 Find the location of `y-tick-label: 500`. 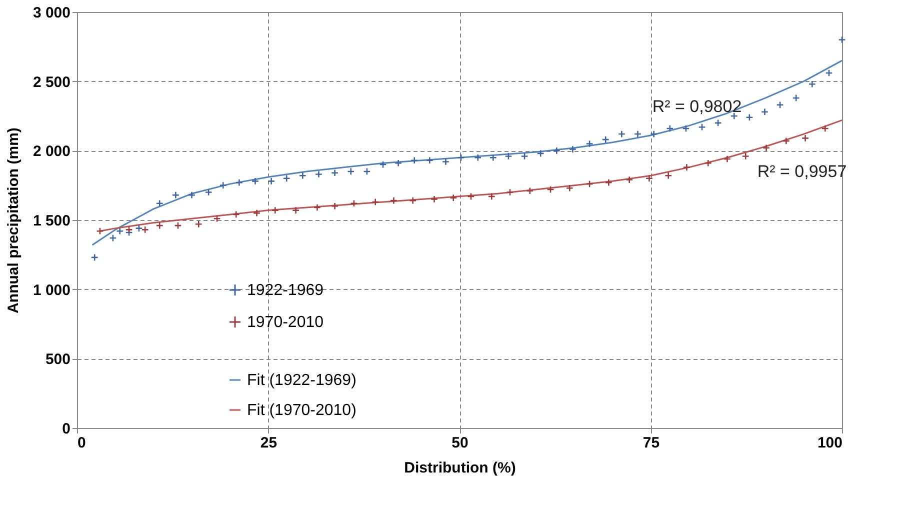

y-tick-label: 500 is located at coordinates (57, 359).